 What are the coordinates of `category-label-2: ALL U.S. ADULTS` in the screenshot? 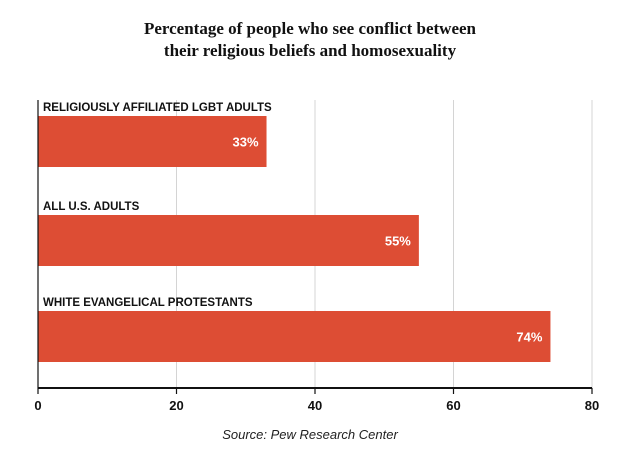 It's located at (91, 207).